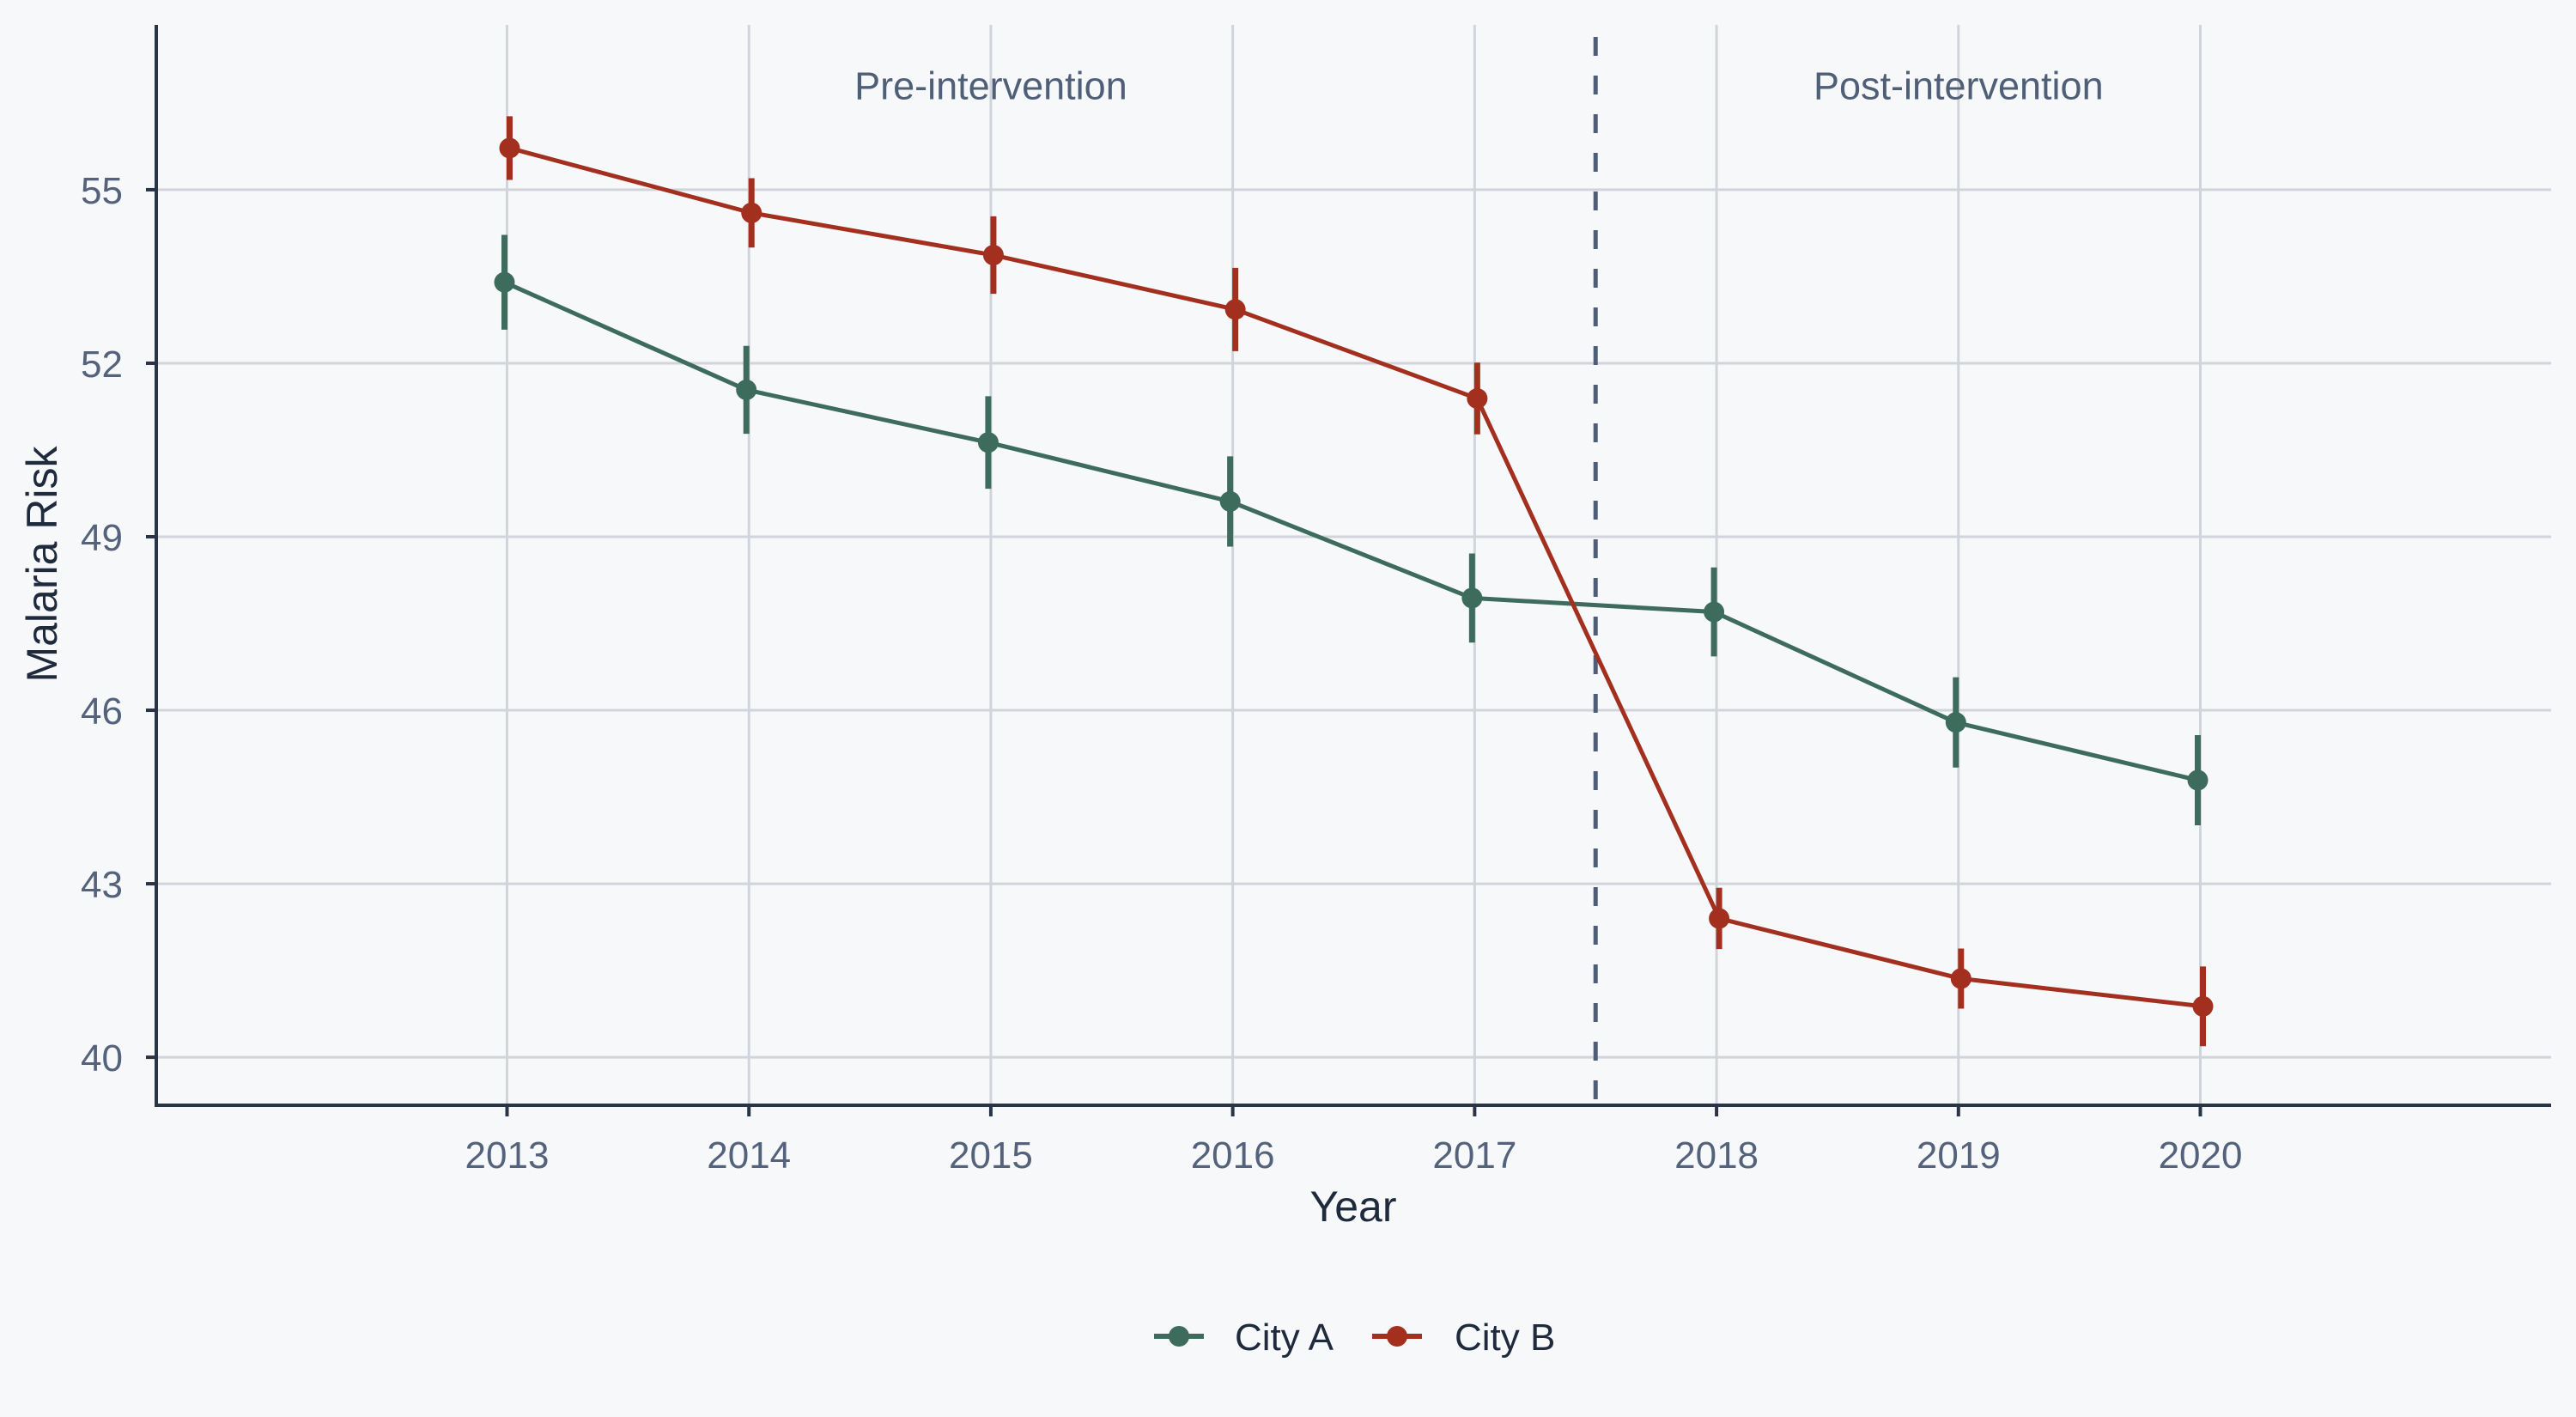  What do you see at coordinates (991, 86) in the screenshot?
I see `annotation-pre-intervention: Pre-intervention` at bounding box center [991, 86].